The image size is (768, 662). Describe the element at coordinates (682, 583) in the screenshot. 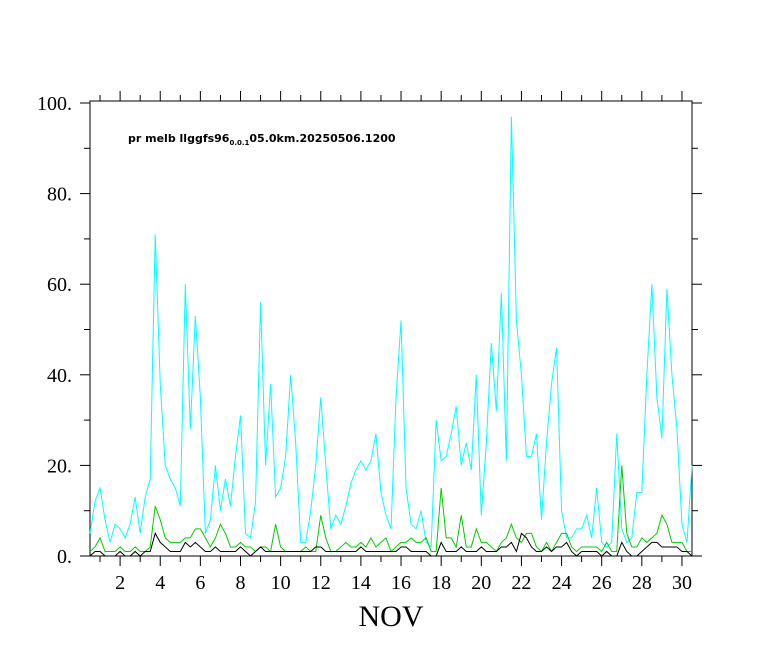

I see `x-tick-label: 30` at that location.